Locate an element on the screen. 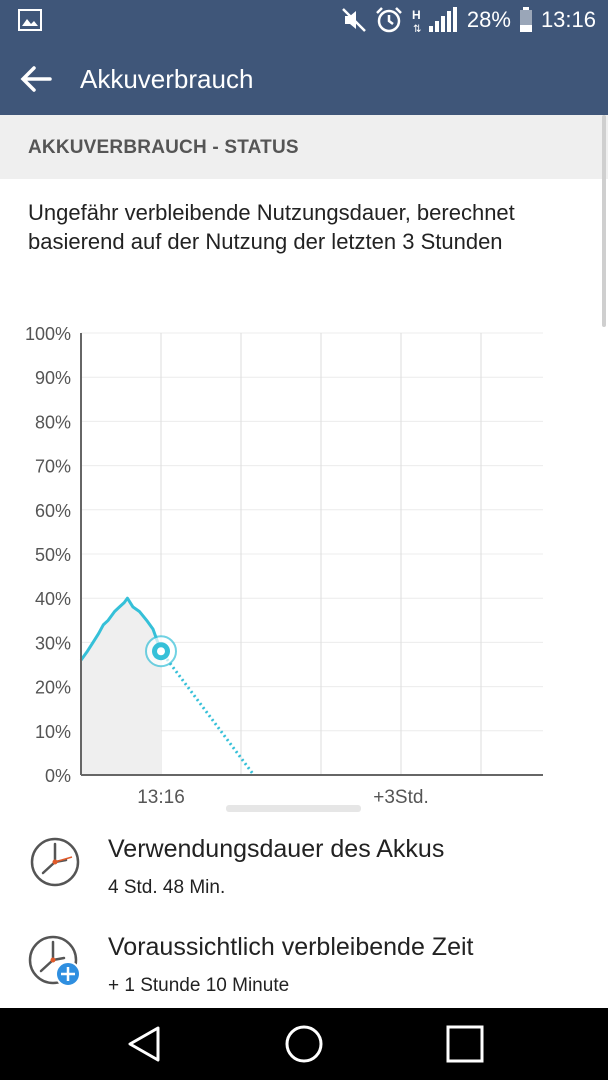  battery-percent: 28% is located at coordinates (488, 19).